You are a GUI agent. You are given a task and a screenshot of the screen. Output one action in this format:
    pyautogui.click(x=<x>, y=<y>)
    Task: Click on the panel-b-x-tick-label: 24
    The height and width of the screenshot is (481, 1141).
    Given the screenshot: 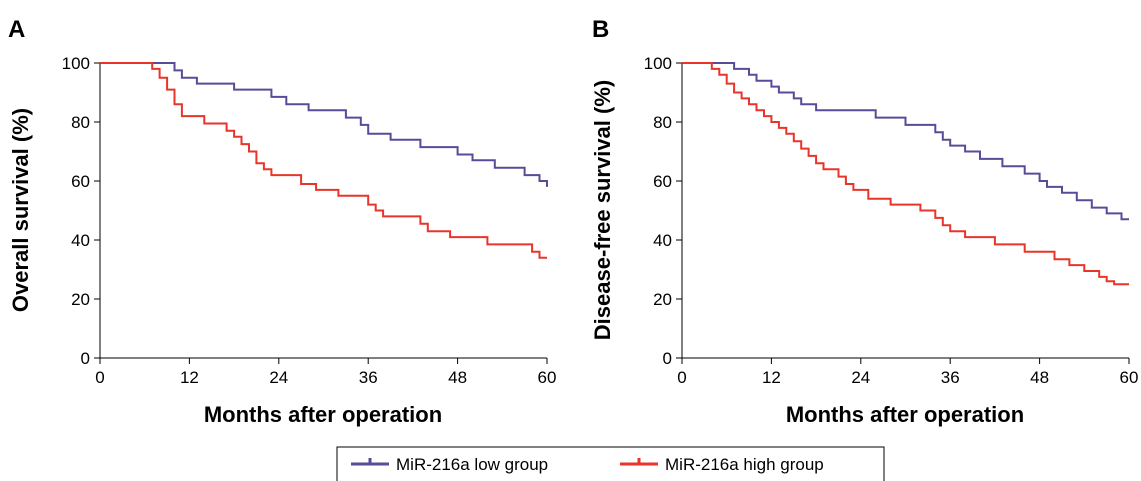 What is the action you would take?
    pyautogui.click(x=860, y=377)
    